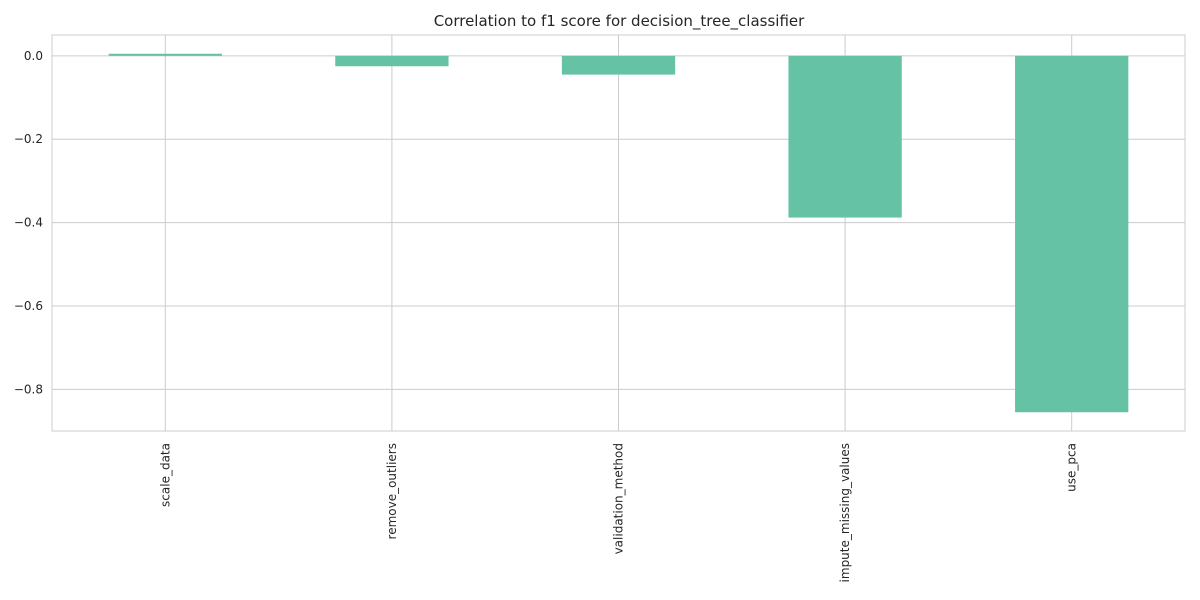  I want to click on bar-validation-method, so click(618, 65).